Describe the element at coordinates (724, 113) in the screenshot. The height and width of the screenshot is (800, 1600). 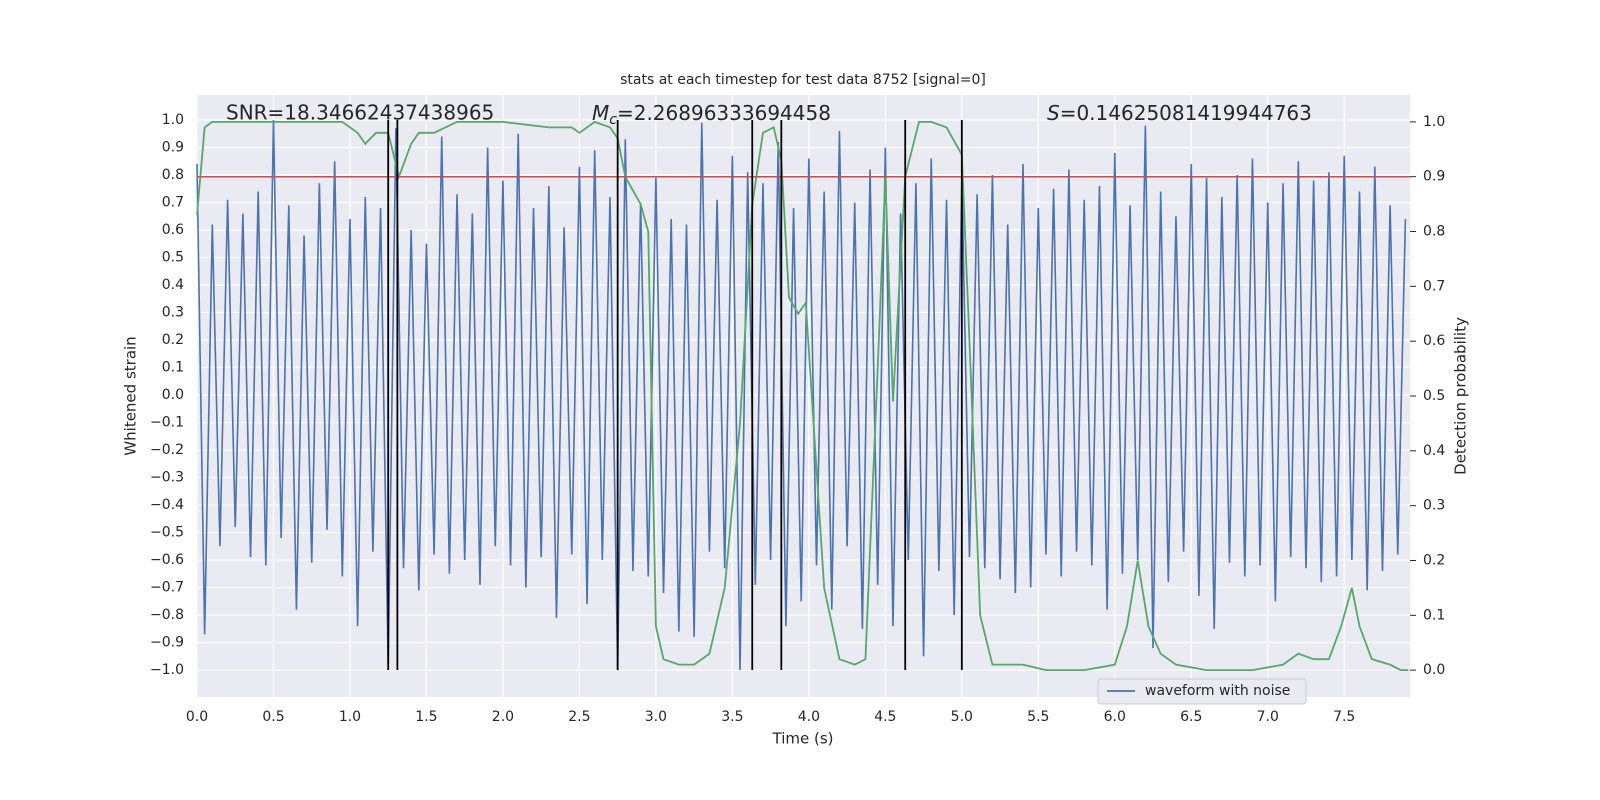
I see `mc-value: =2.26896333694458` at that location.